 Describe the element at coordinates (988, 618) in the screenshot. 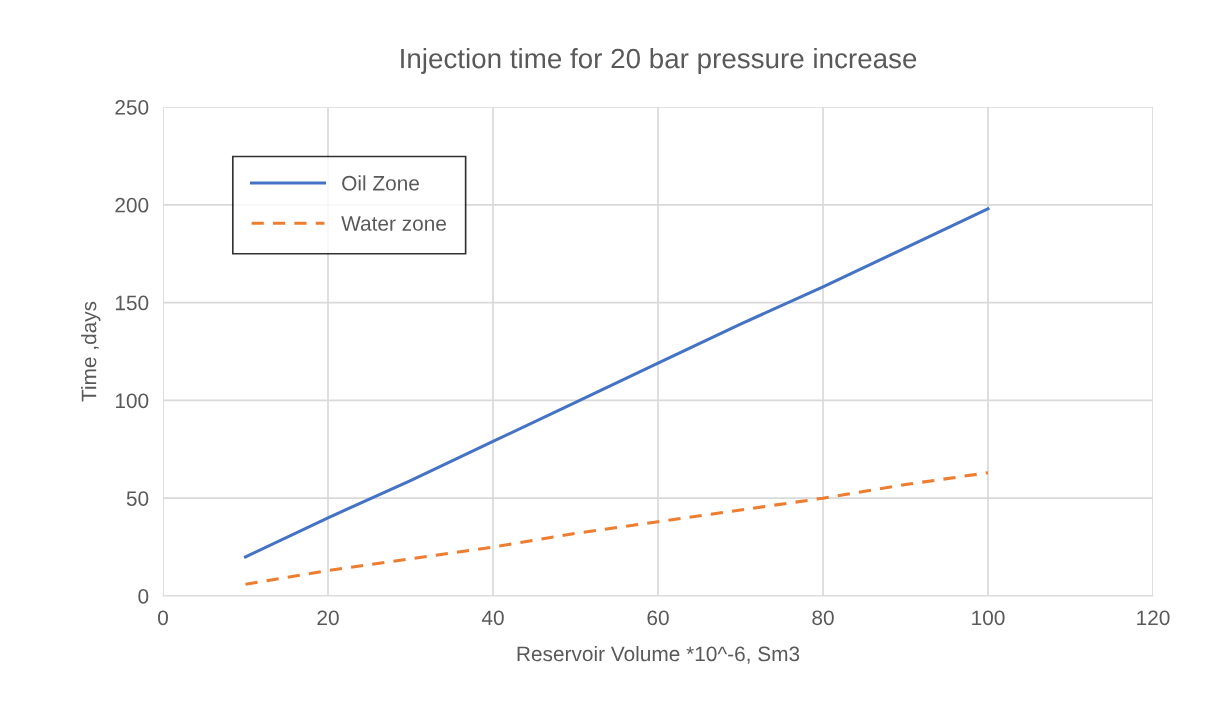

I see `x-tick-label: 100` at that location.